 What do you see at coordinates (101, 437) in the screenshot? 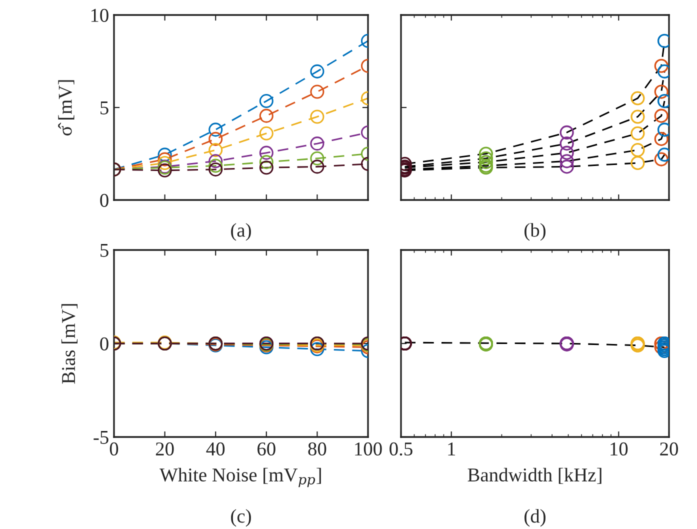
I see `y-tick-label: -5` at bounding box center [101, 437].